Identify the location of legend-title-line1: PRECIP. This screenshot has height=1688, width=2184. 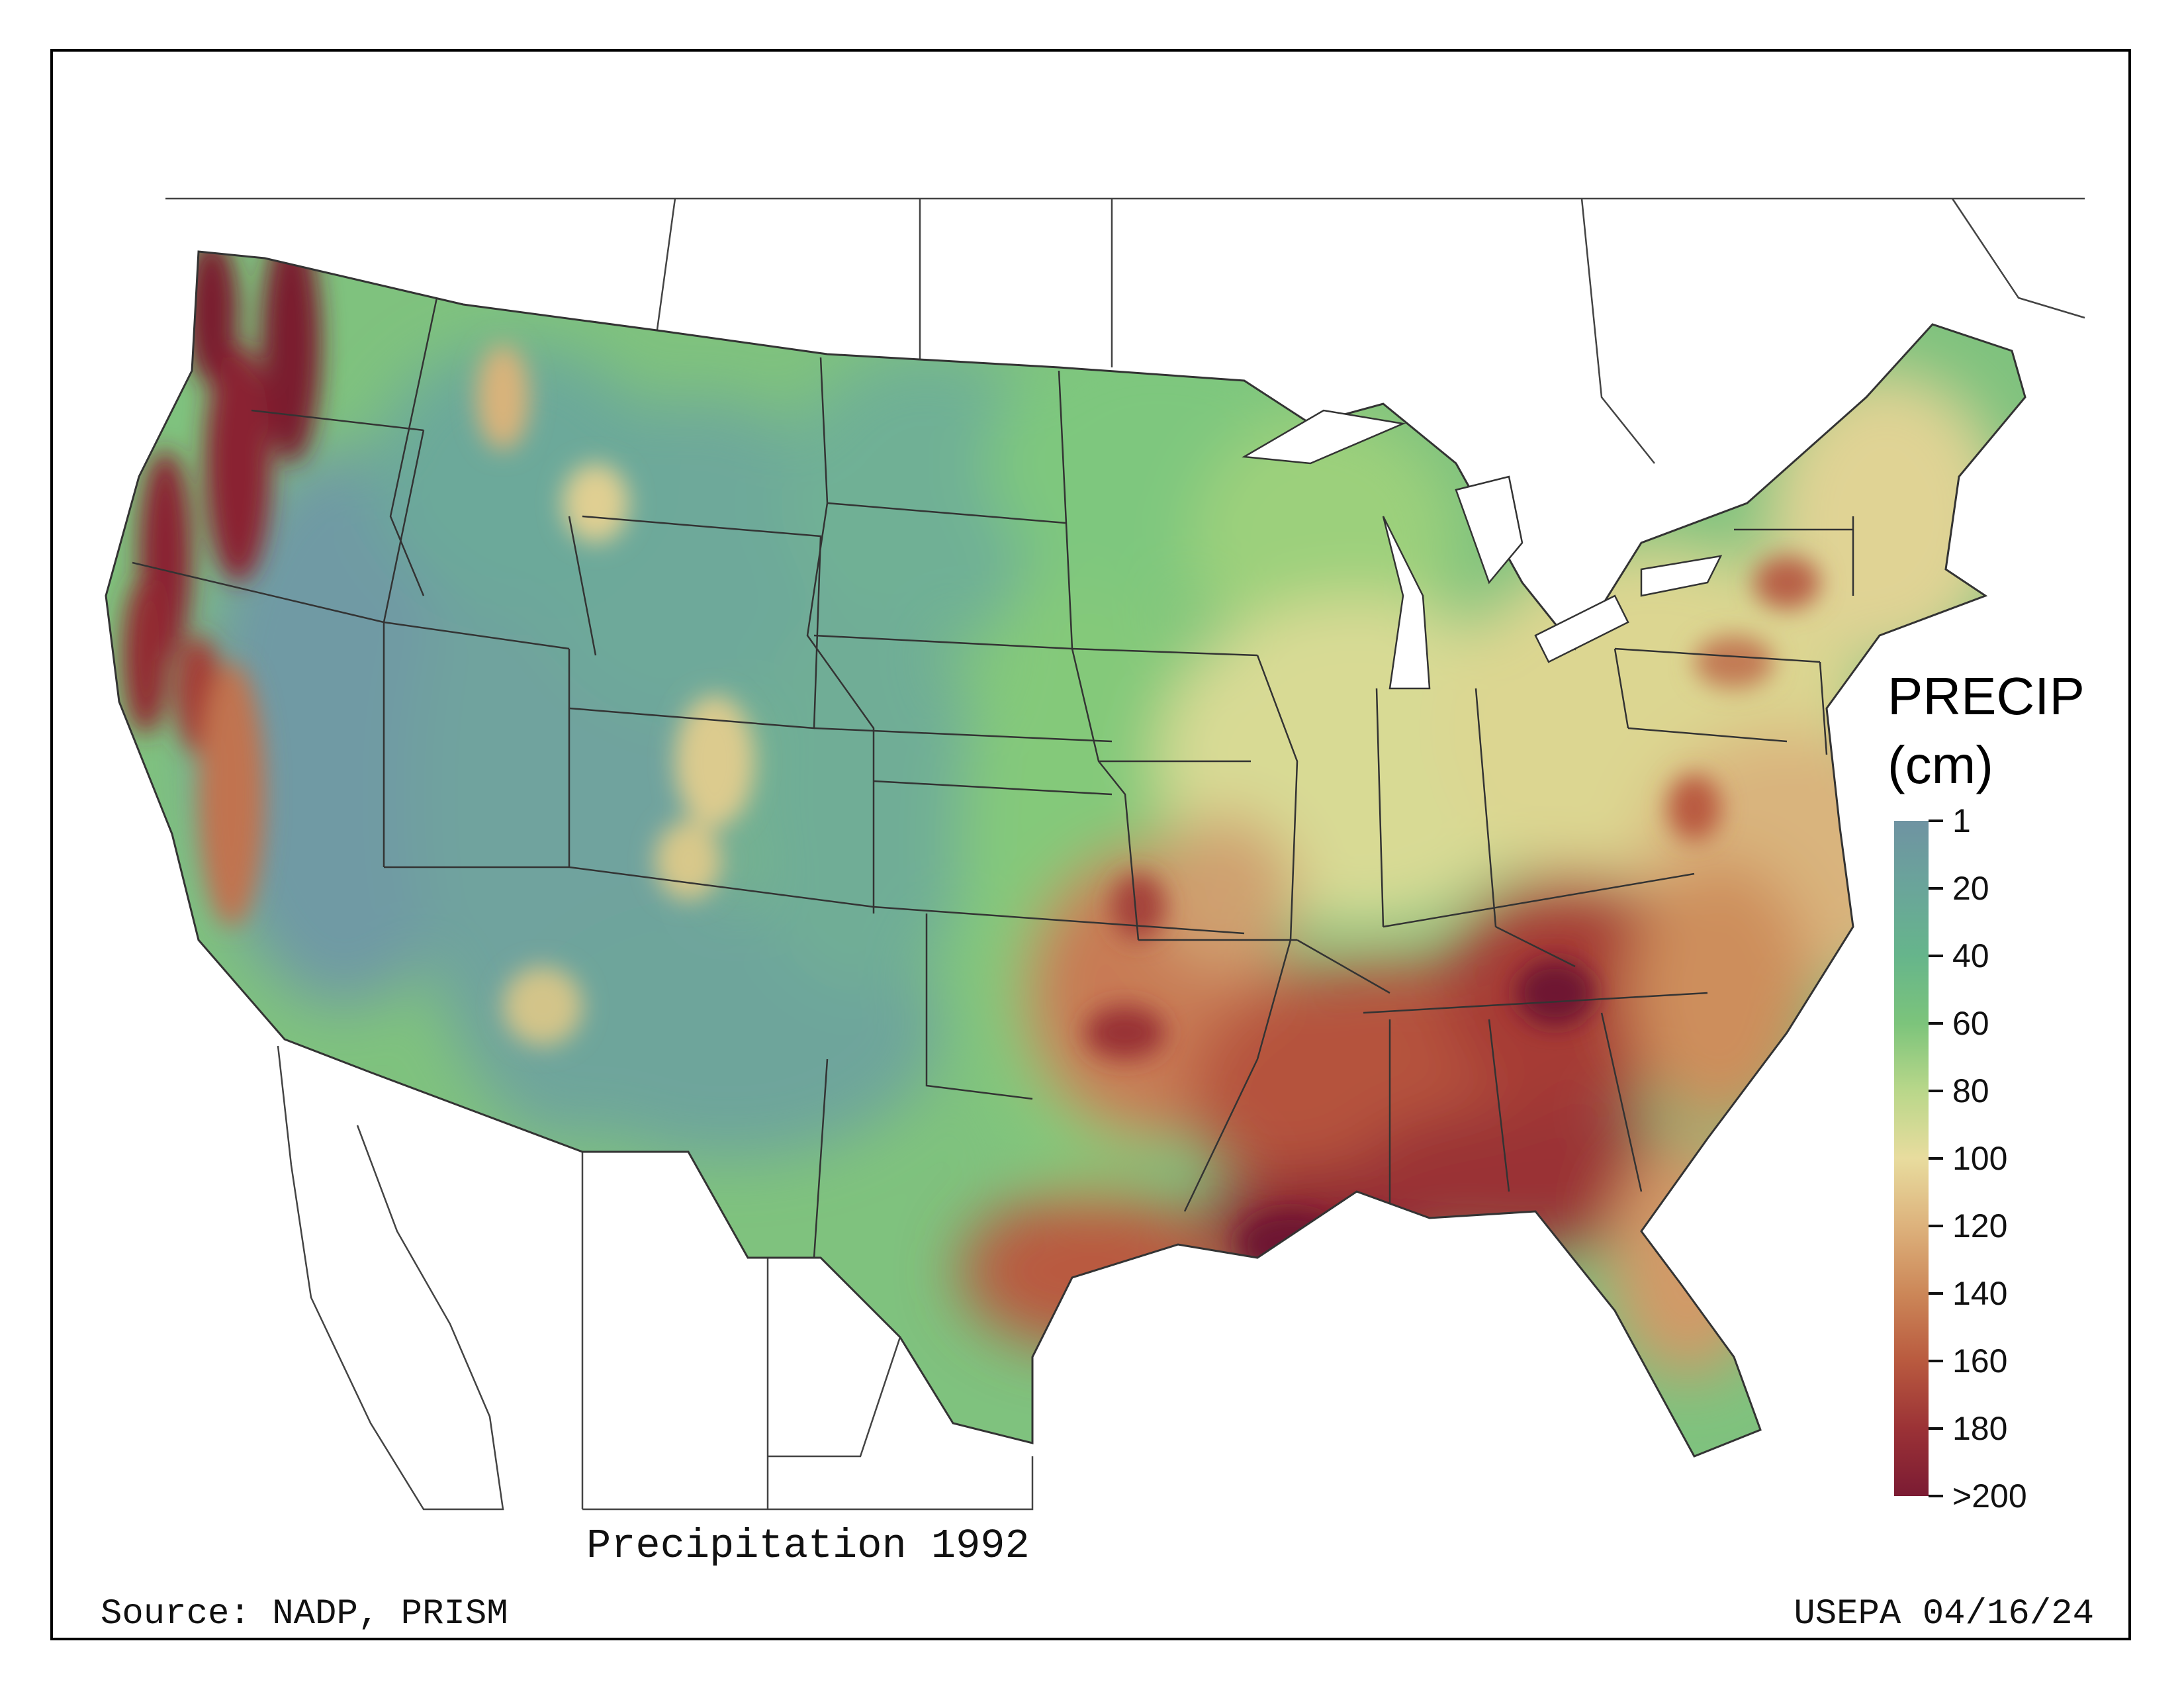
(1986, 696).